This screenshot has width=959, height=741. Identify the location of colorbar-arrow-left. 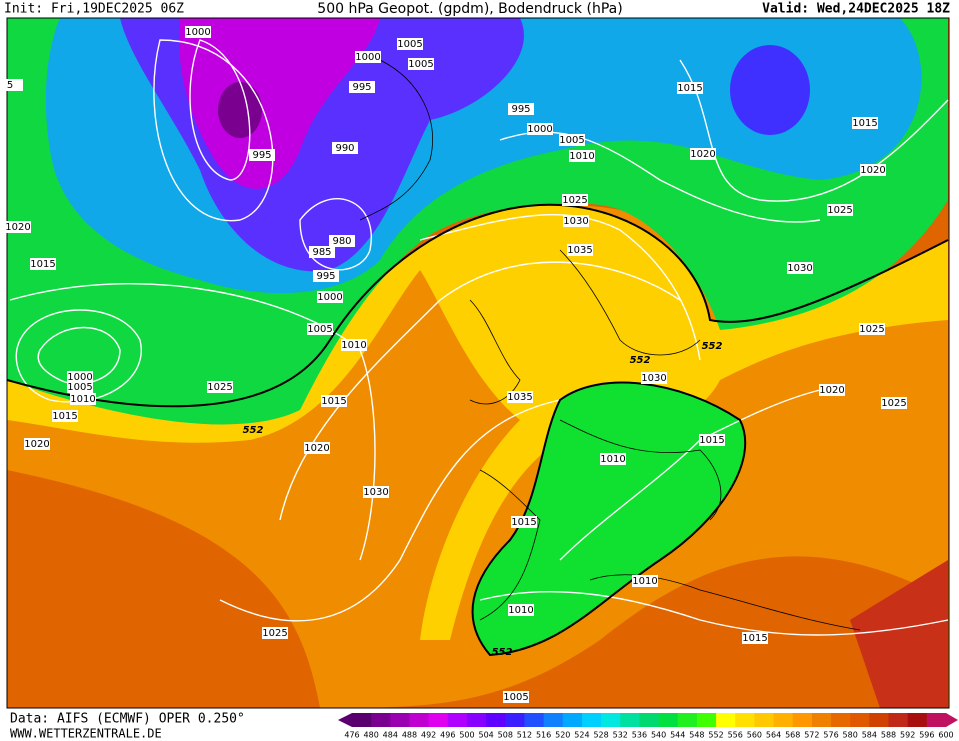
(345, 720).